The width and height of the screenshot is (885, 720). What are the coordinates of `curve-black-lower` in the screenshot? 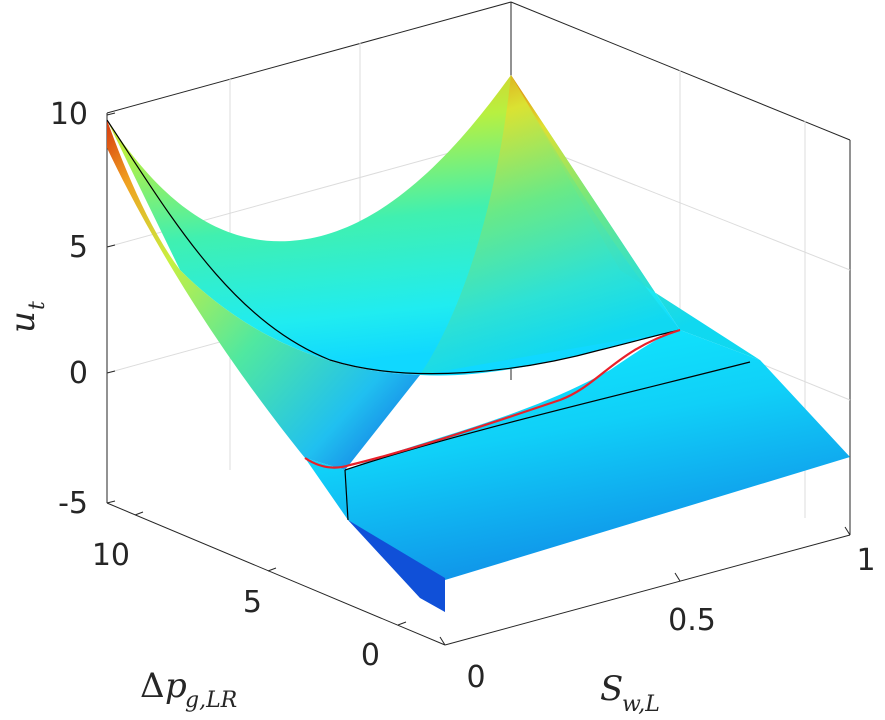 It's located at (547, 416).